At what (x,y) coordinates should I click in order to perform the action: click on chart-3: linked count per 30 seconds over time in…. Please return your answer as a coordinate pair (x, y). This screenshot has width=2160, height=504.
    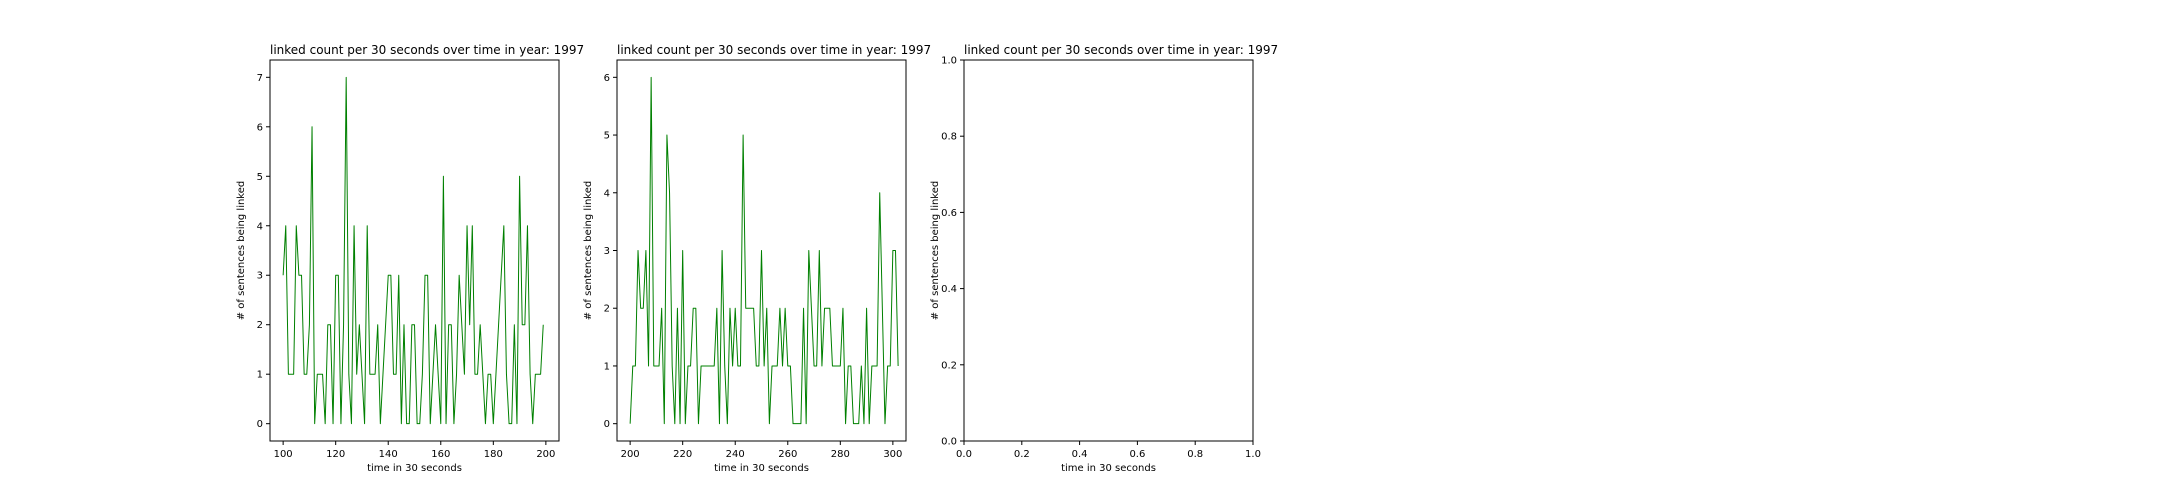
    Looking at the image, I should click on (1104, 258).